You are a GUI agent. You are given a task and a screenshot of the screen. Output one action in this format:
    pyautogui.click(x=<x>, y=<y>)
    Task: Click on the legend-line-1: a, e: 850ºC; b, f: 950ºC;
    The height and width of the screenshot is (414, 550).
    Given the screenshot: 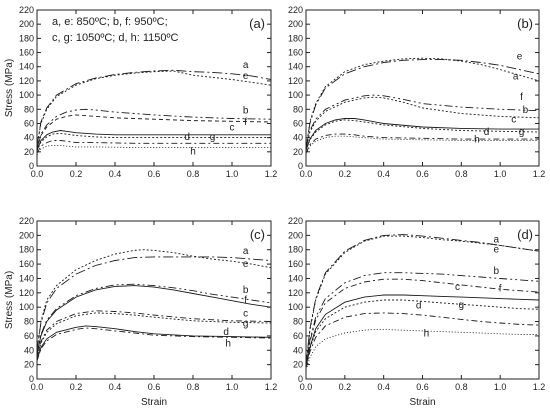 What is the action you would take?
    pyautogui.click(x=110, y=22)
    